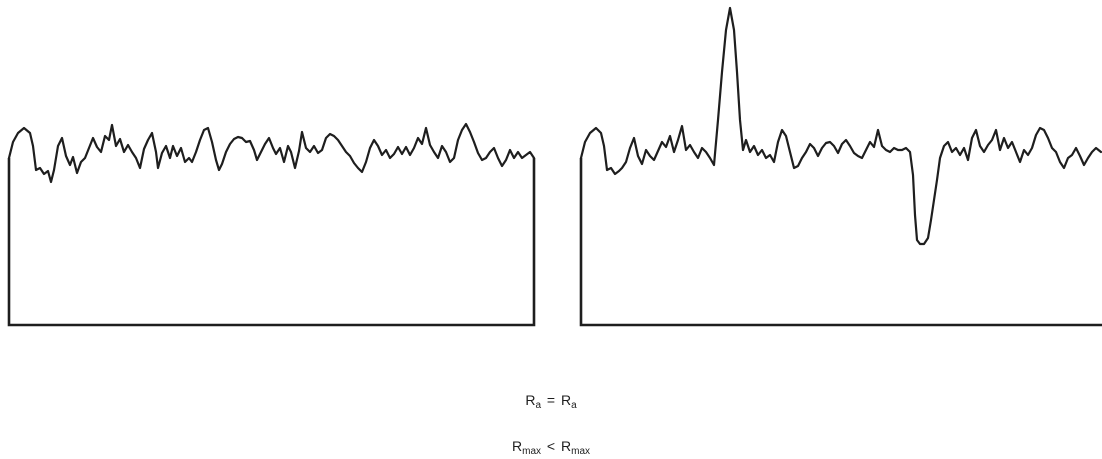 The width and height of the screenshot is (1102, 459). Describe the element at coordinates (533, 401) in the screenshot. I see `caption-1-left: Ra` at that location.